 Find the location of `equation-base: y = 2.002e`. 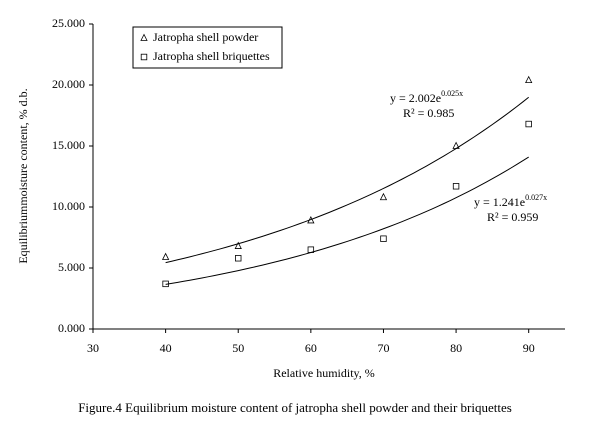

equation-base: y = 2.002e is located at coordinates (415, 98).